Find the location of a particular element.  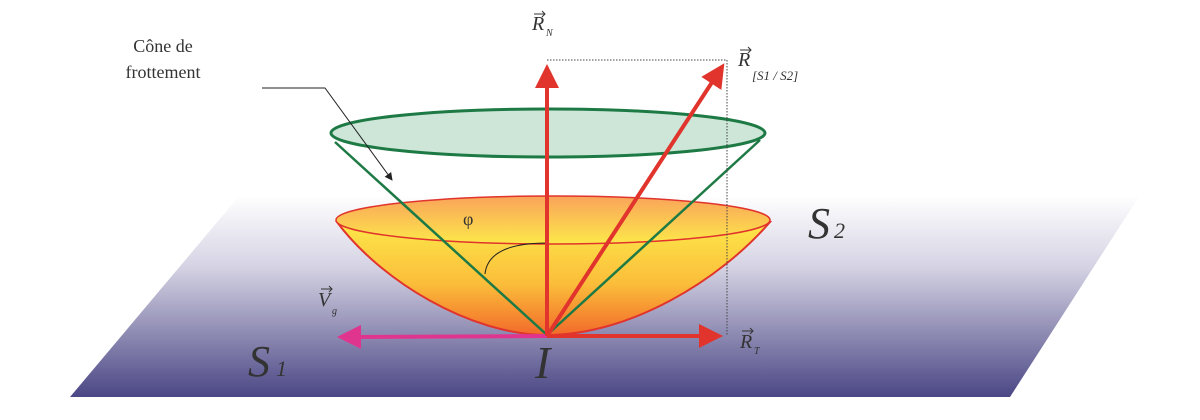

sliding-velocity-arrow is located at coordinates (442, 336).